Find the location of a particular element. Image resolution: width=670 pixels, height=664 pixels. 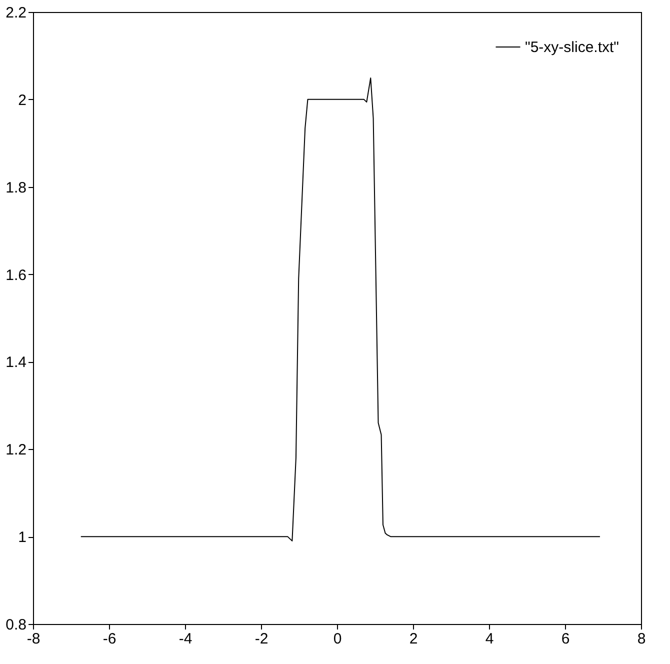

x-tick-label: -2 is located at coordinates (261, 639).